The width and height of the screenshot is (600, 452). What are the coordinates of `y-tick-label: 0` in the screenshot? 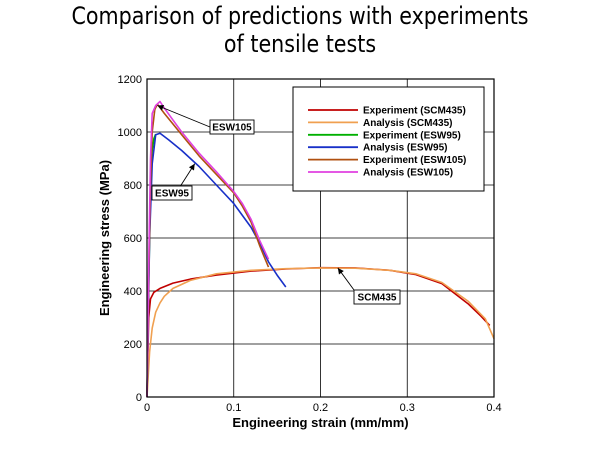 It's located at (139, 398).